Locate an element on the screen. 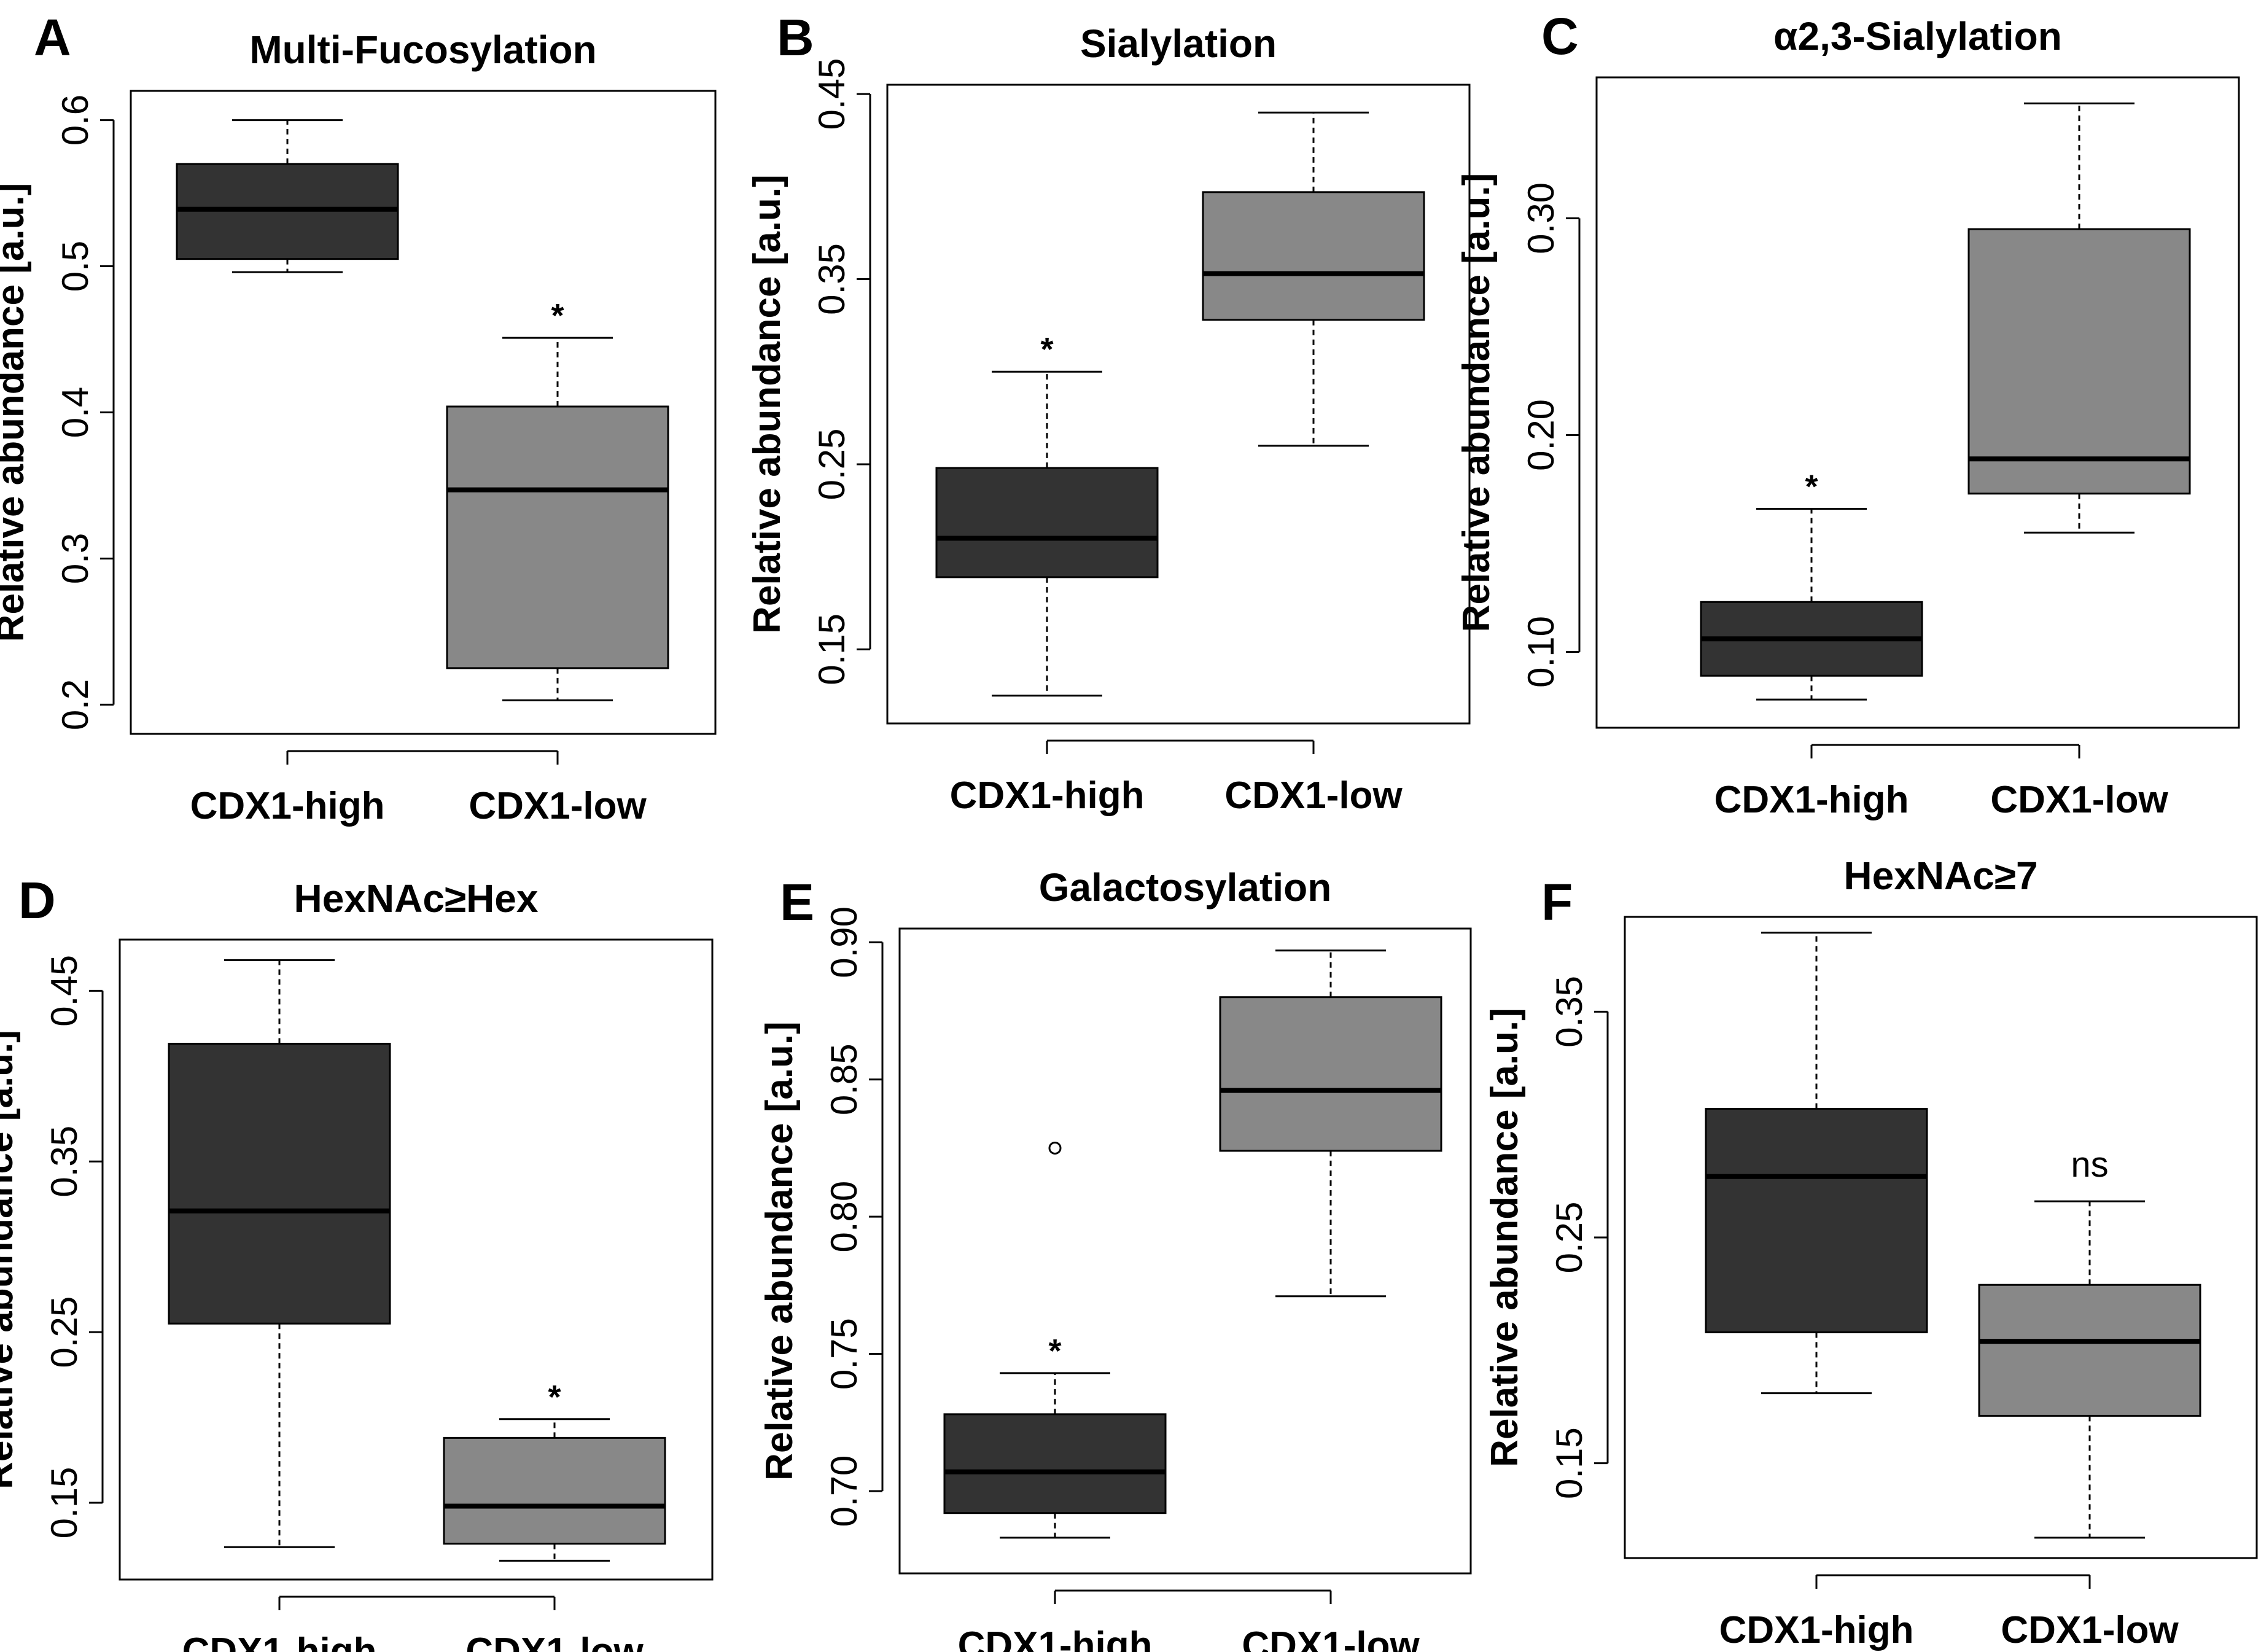  panel-c-y-axis-label: Relative abundance [a.u.] is located at coordinates (1476, 403).